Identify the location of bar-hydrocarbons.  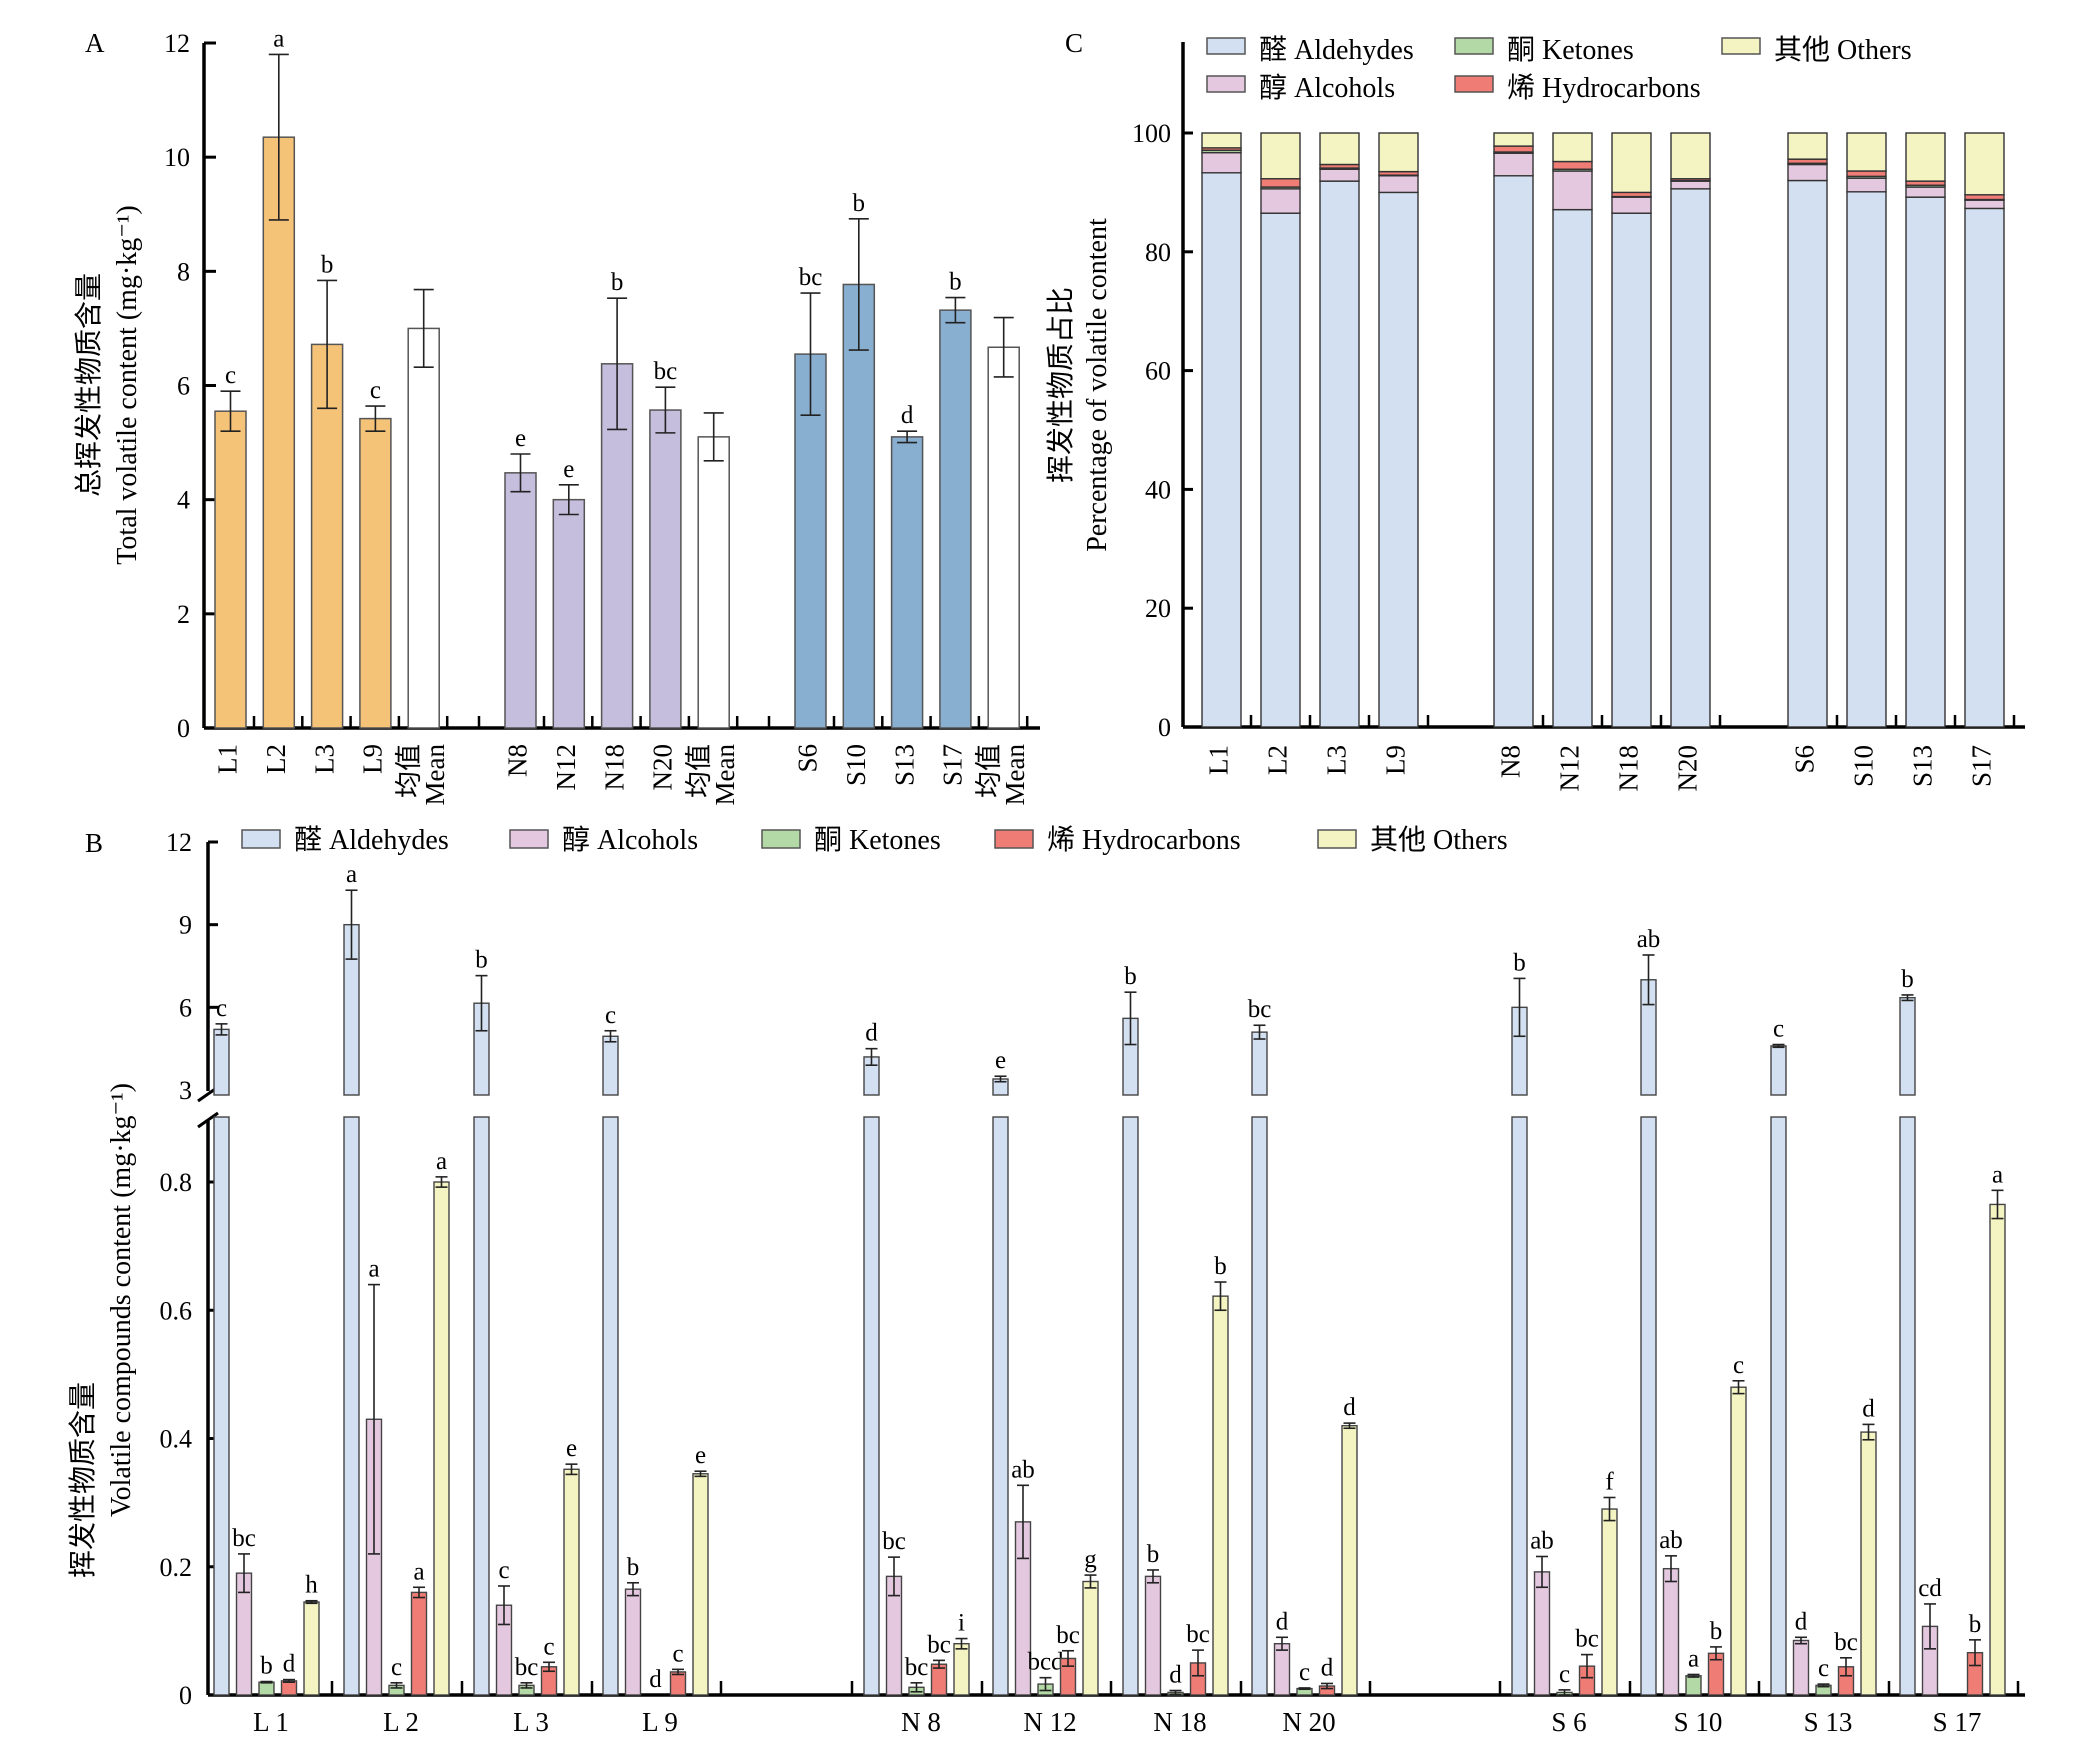
(419, 1643).